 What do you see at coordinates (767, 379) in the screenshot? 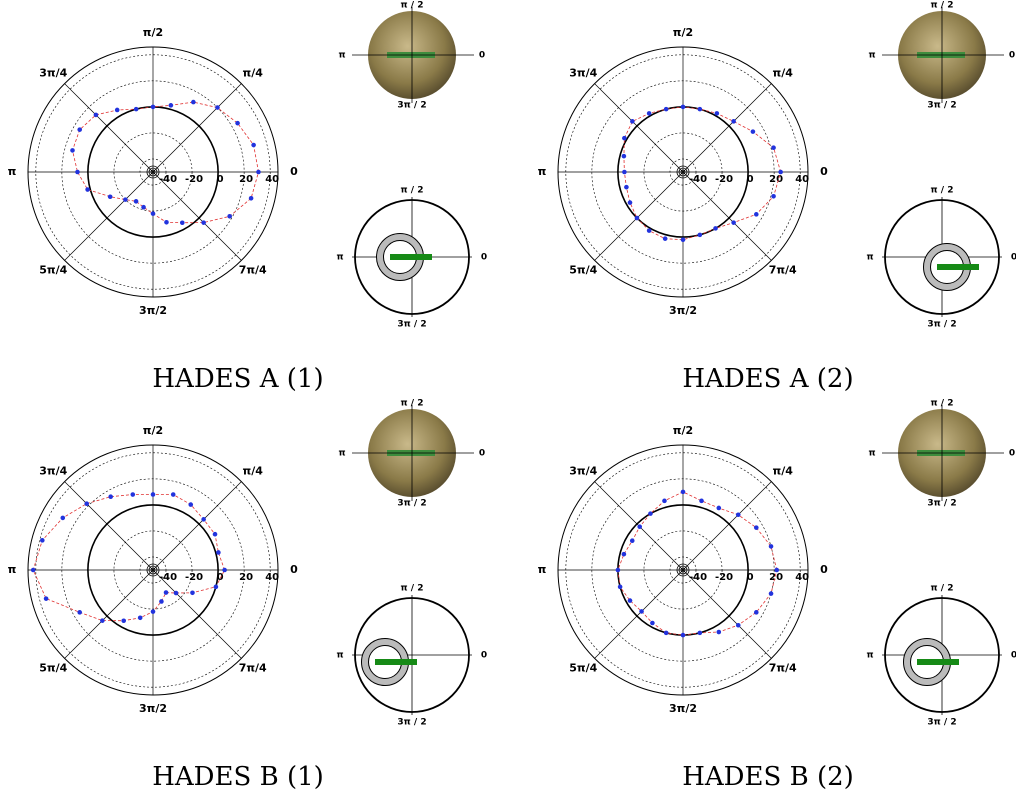
I see `caption: HADES A (2)` at bounding box center [767, 379].